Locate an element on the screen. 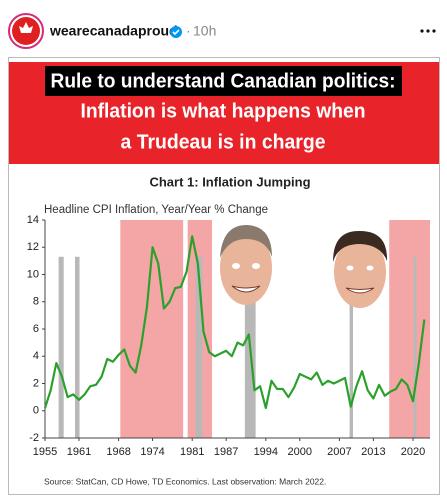 Image resolution: width=447 pixels, height=500 pixels. y-tick-label: 6 is located at coordinates (36, 329).